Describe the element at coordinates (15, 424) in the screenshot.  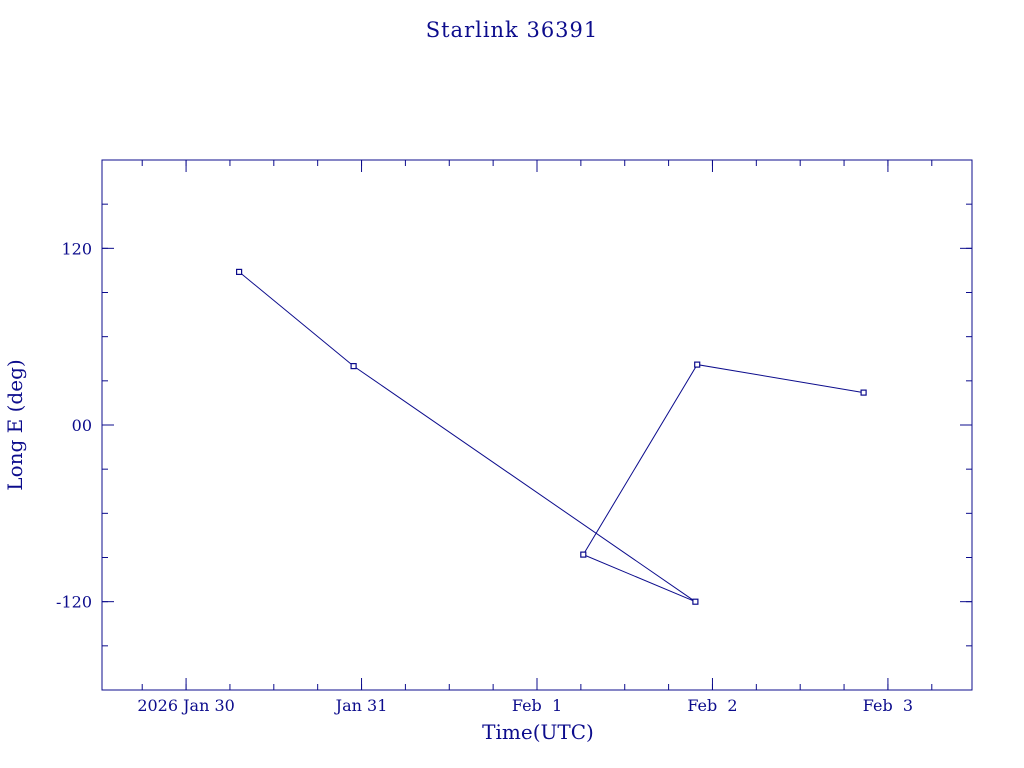
I see `y-axis-label: Long E (deg)` at that location.